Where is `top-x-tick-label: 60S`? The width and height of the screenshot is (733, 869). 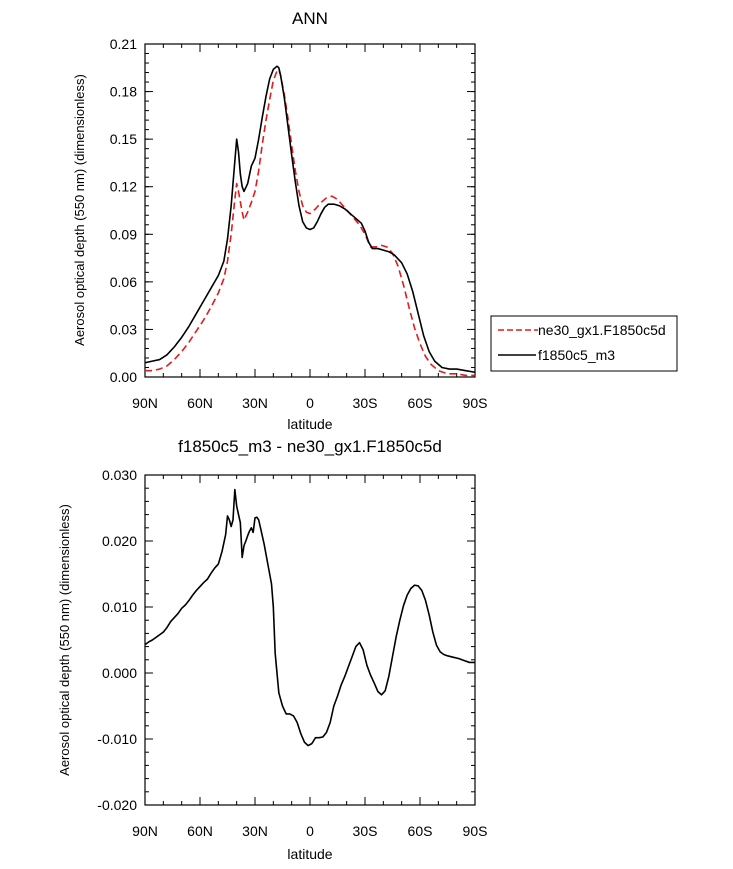 top-x-tick-label: 60S is located at coordinates (420, 403).